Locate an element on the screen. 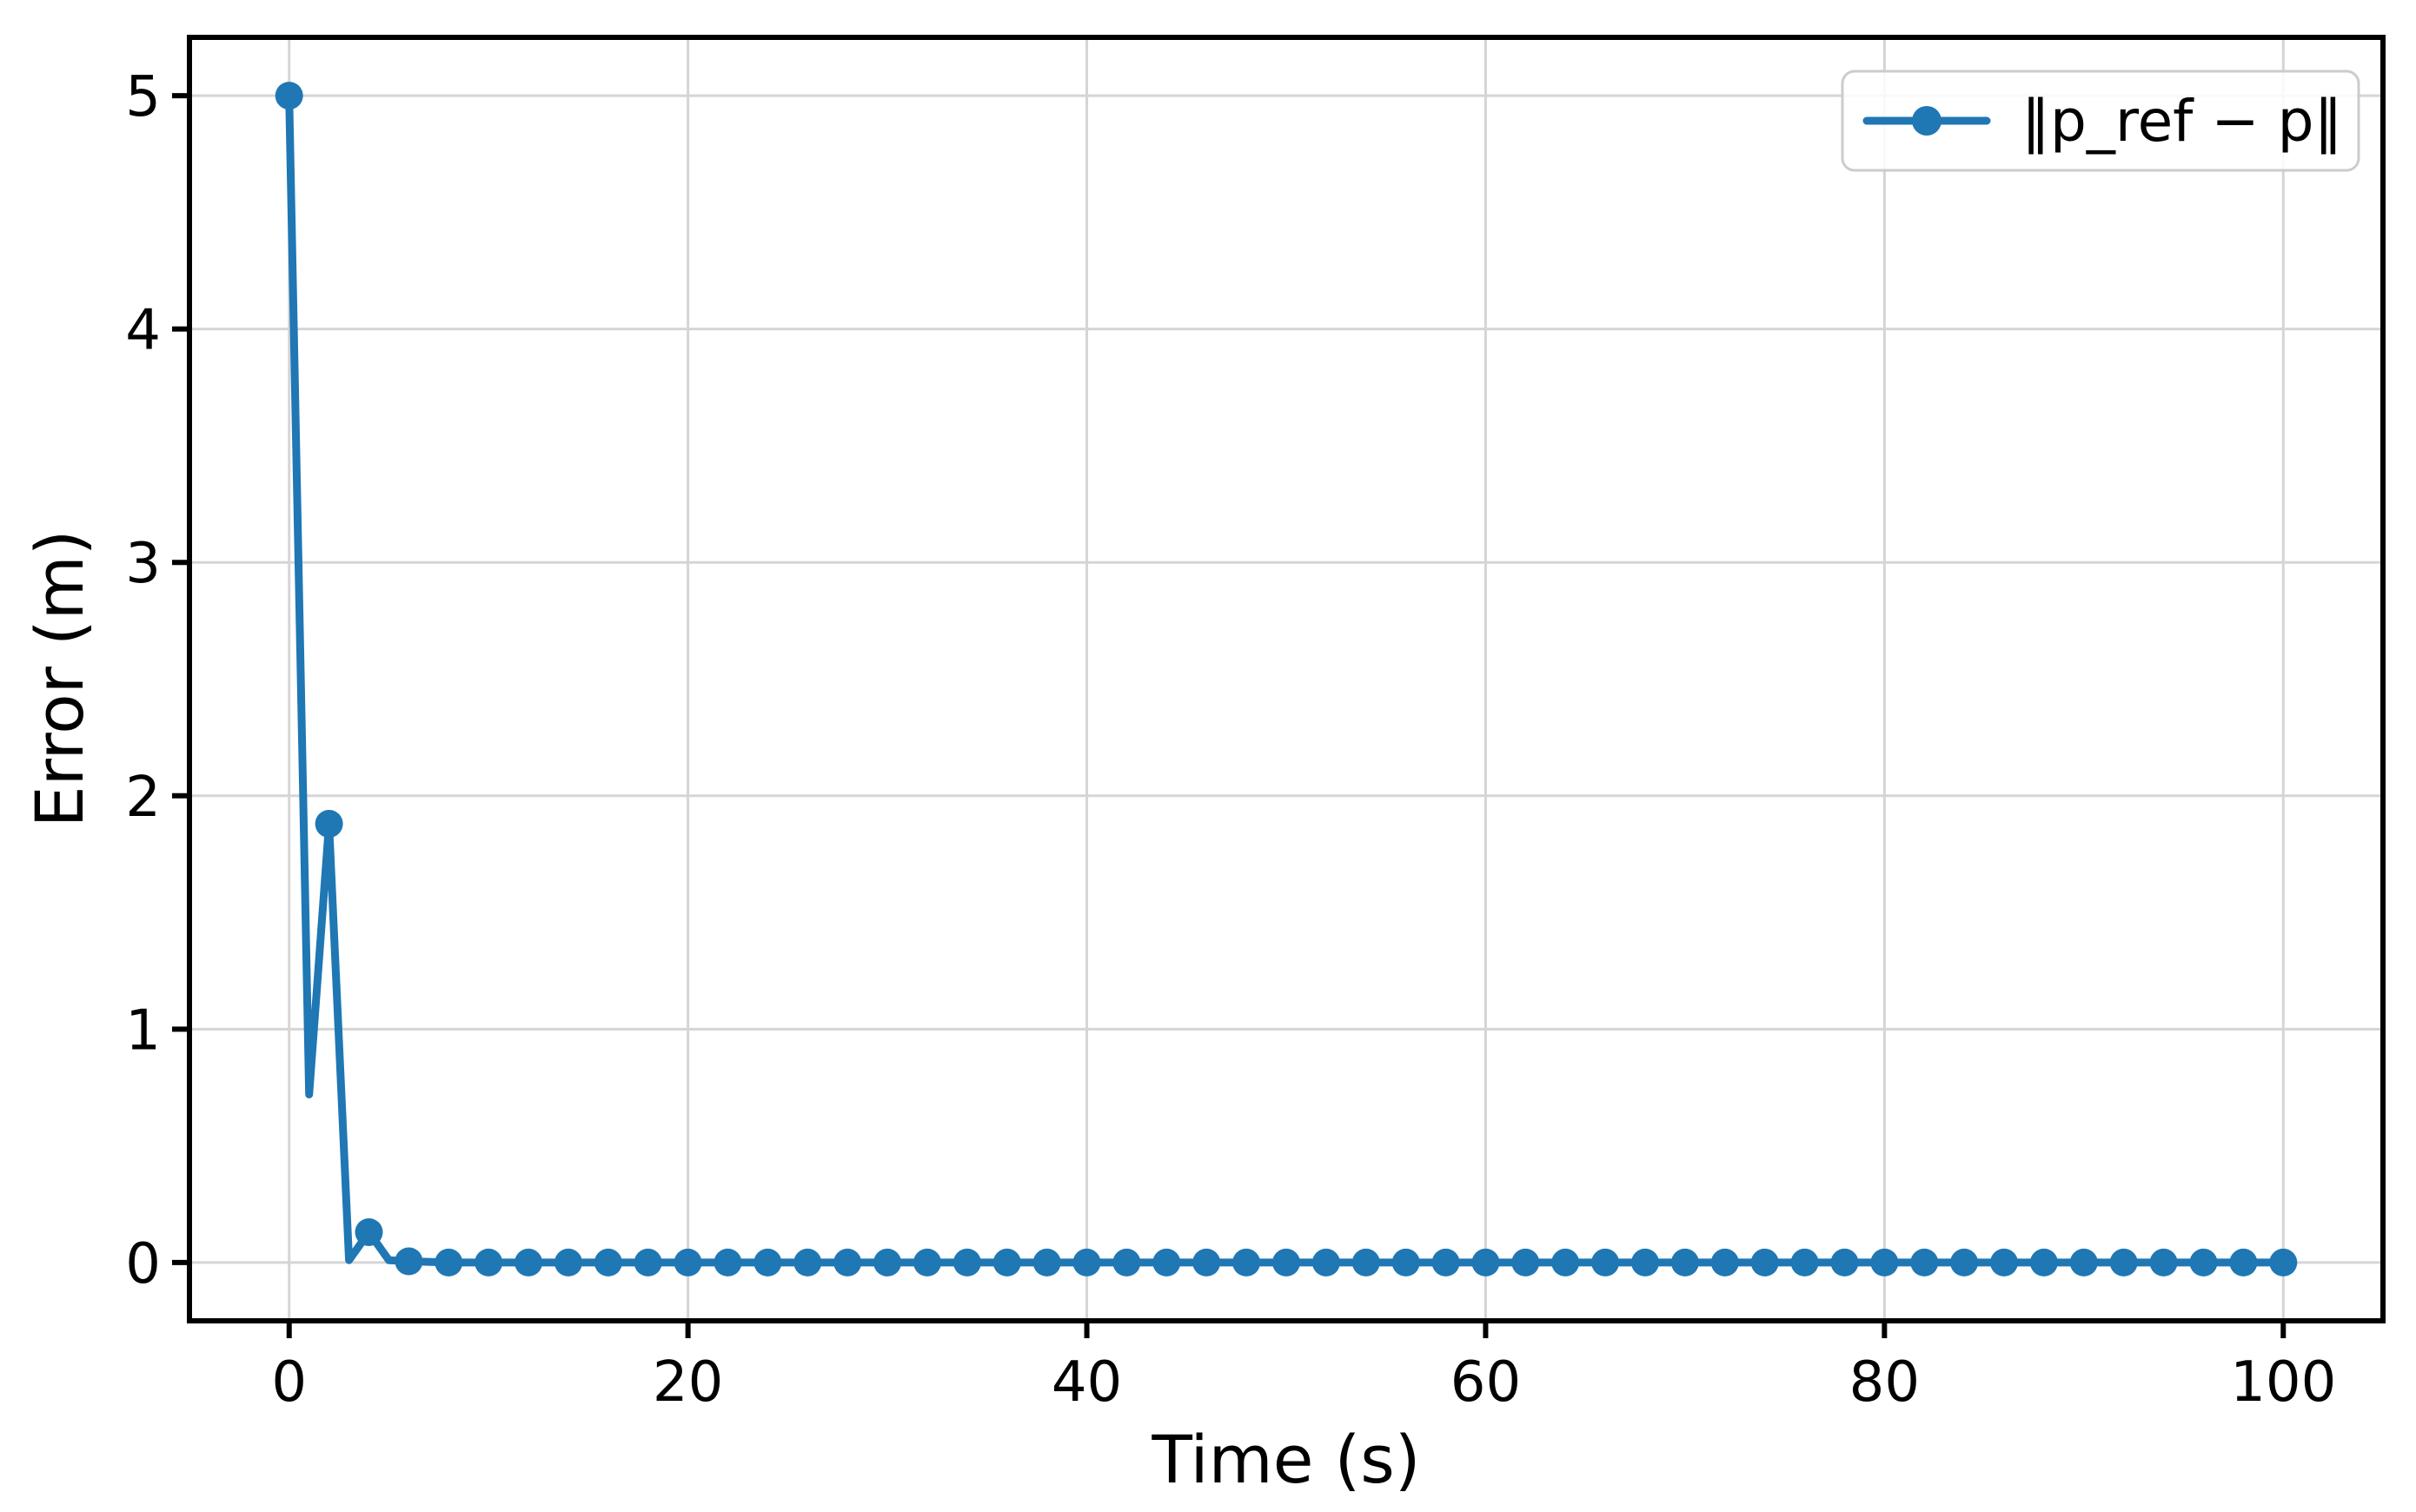  x-tick-label: 20 is located at coordinates (688, 1382).